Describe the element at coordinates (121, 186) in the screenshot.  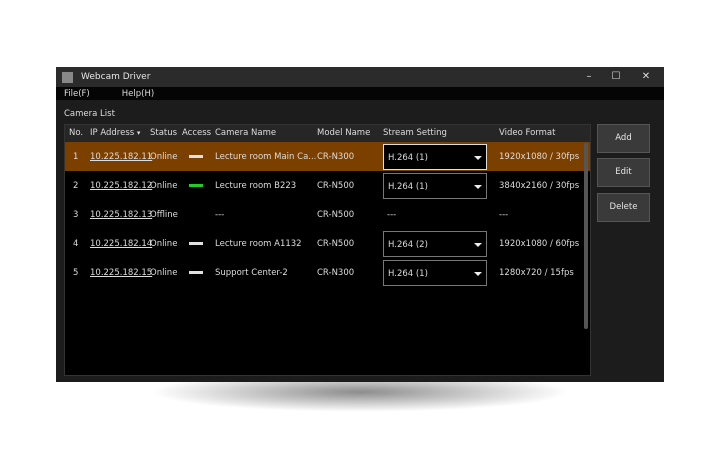
I see `ip-link: 10.225.182.12` at that location.